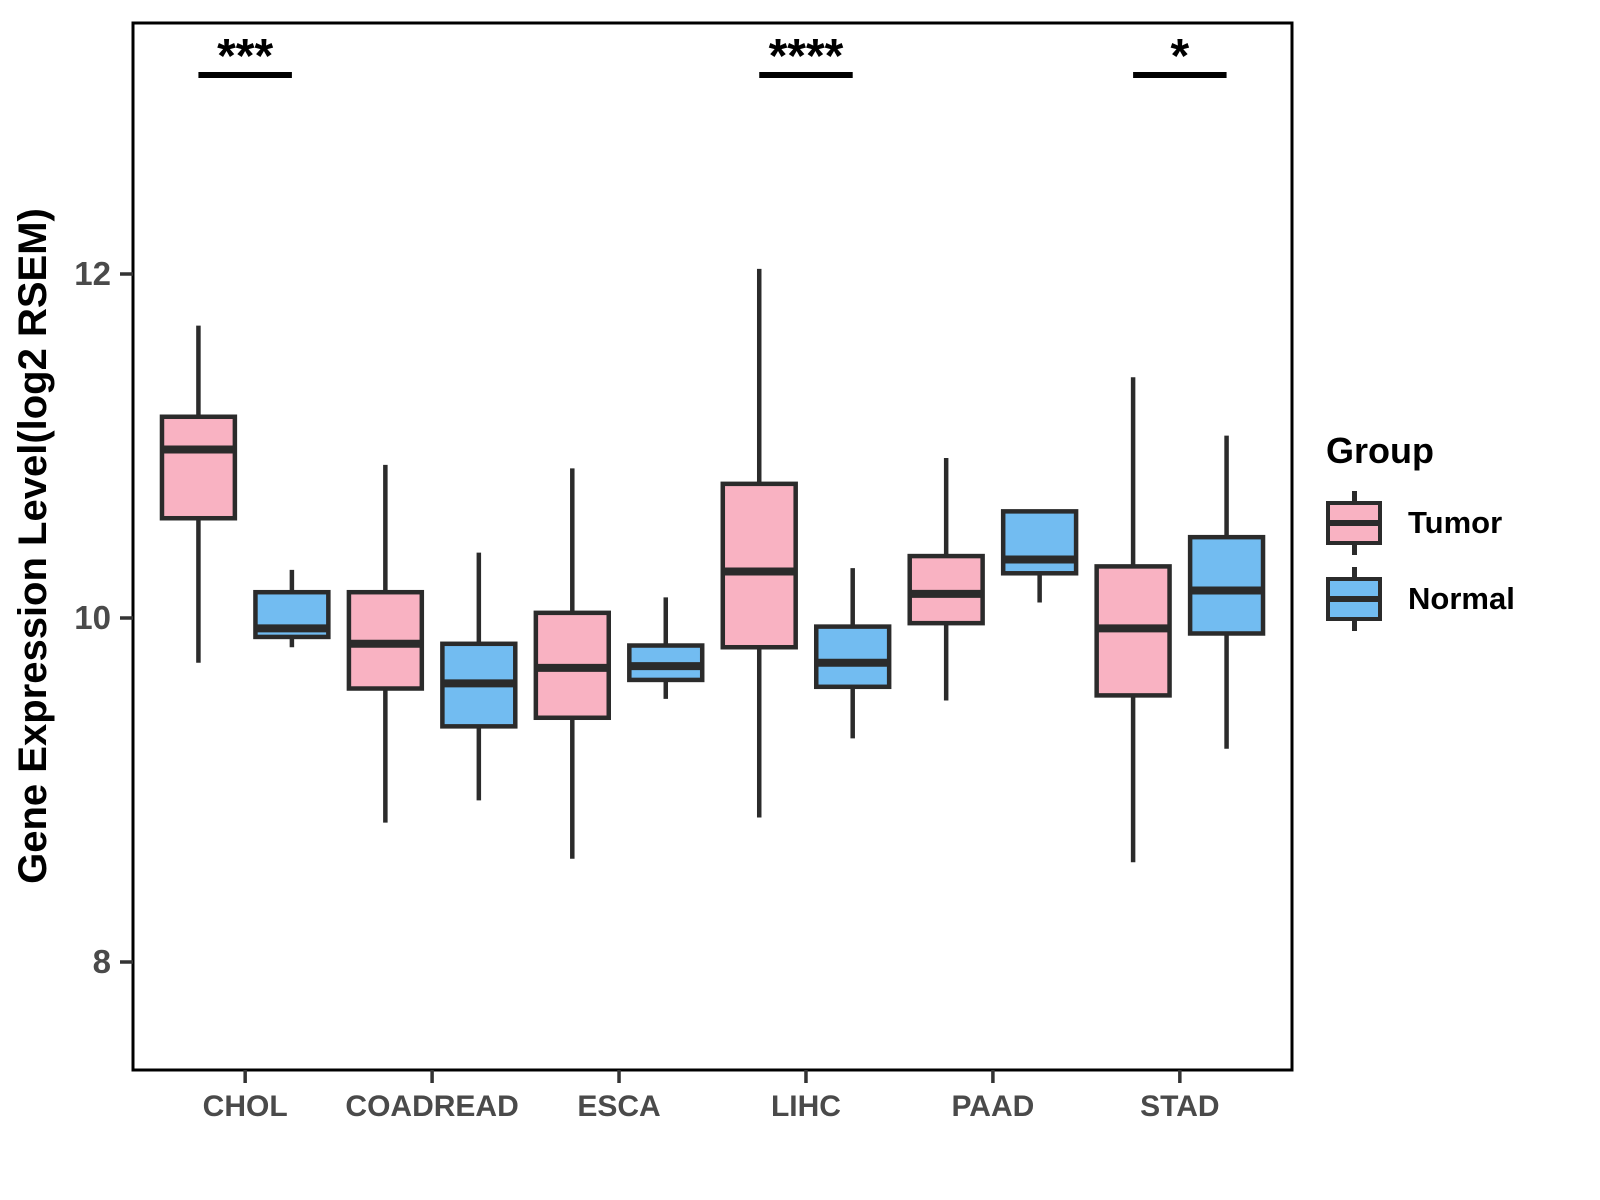 This screenshot has height=1200, width=1600. Describe the element at coordinates (1461, 598) in the screenshot. I see `legend-label-normal: Normal` at that location.